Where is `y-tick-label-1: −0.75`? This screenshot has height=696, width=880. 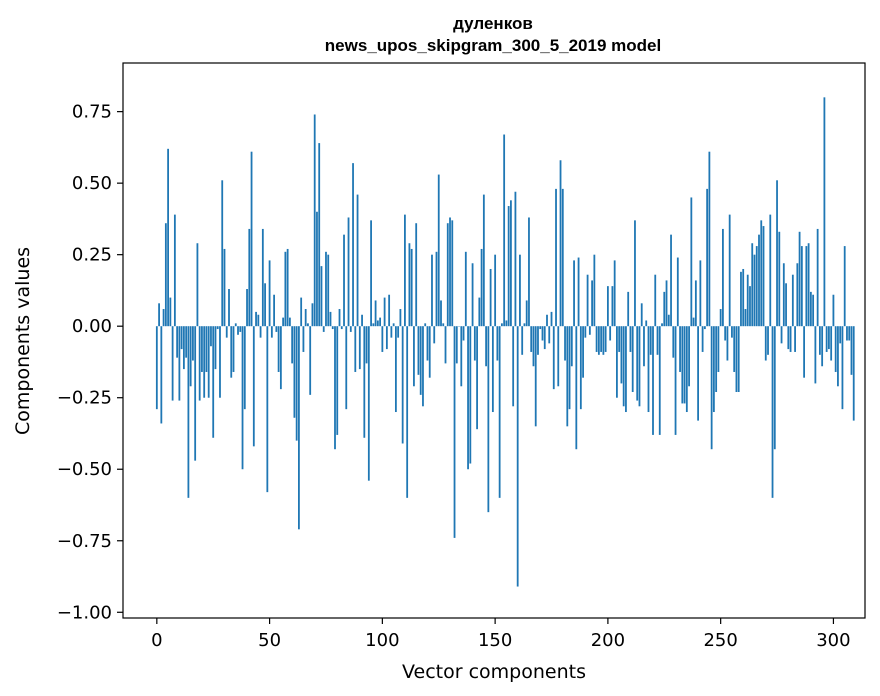 y-tick-label-1: −0.75 is located at coordinates (84, 541).